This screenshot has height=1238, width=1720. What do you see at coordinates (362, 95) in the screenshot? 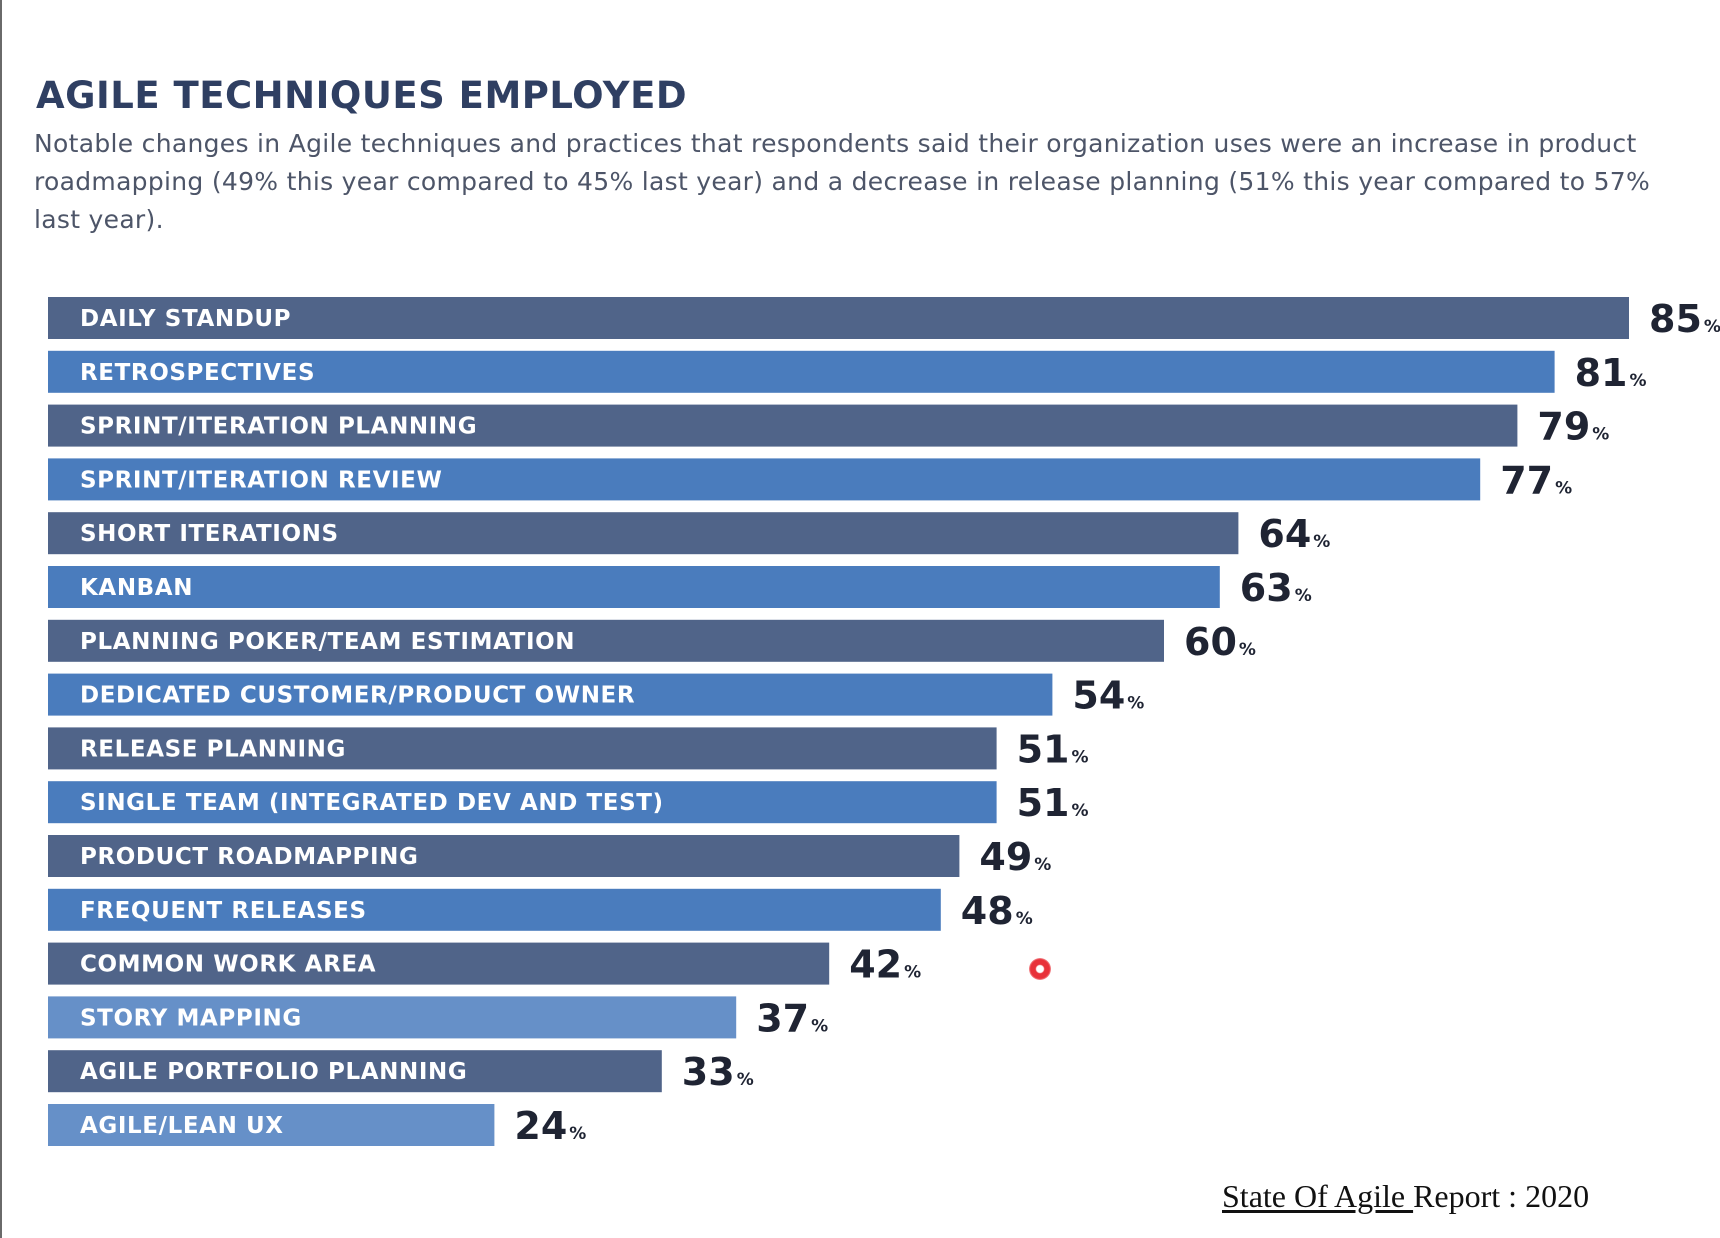
I see `chart-title: AGILE TECHNIQUES EMPLOYED` at bounding box center [362, 95].